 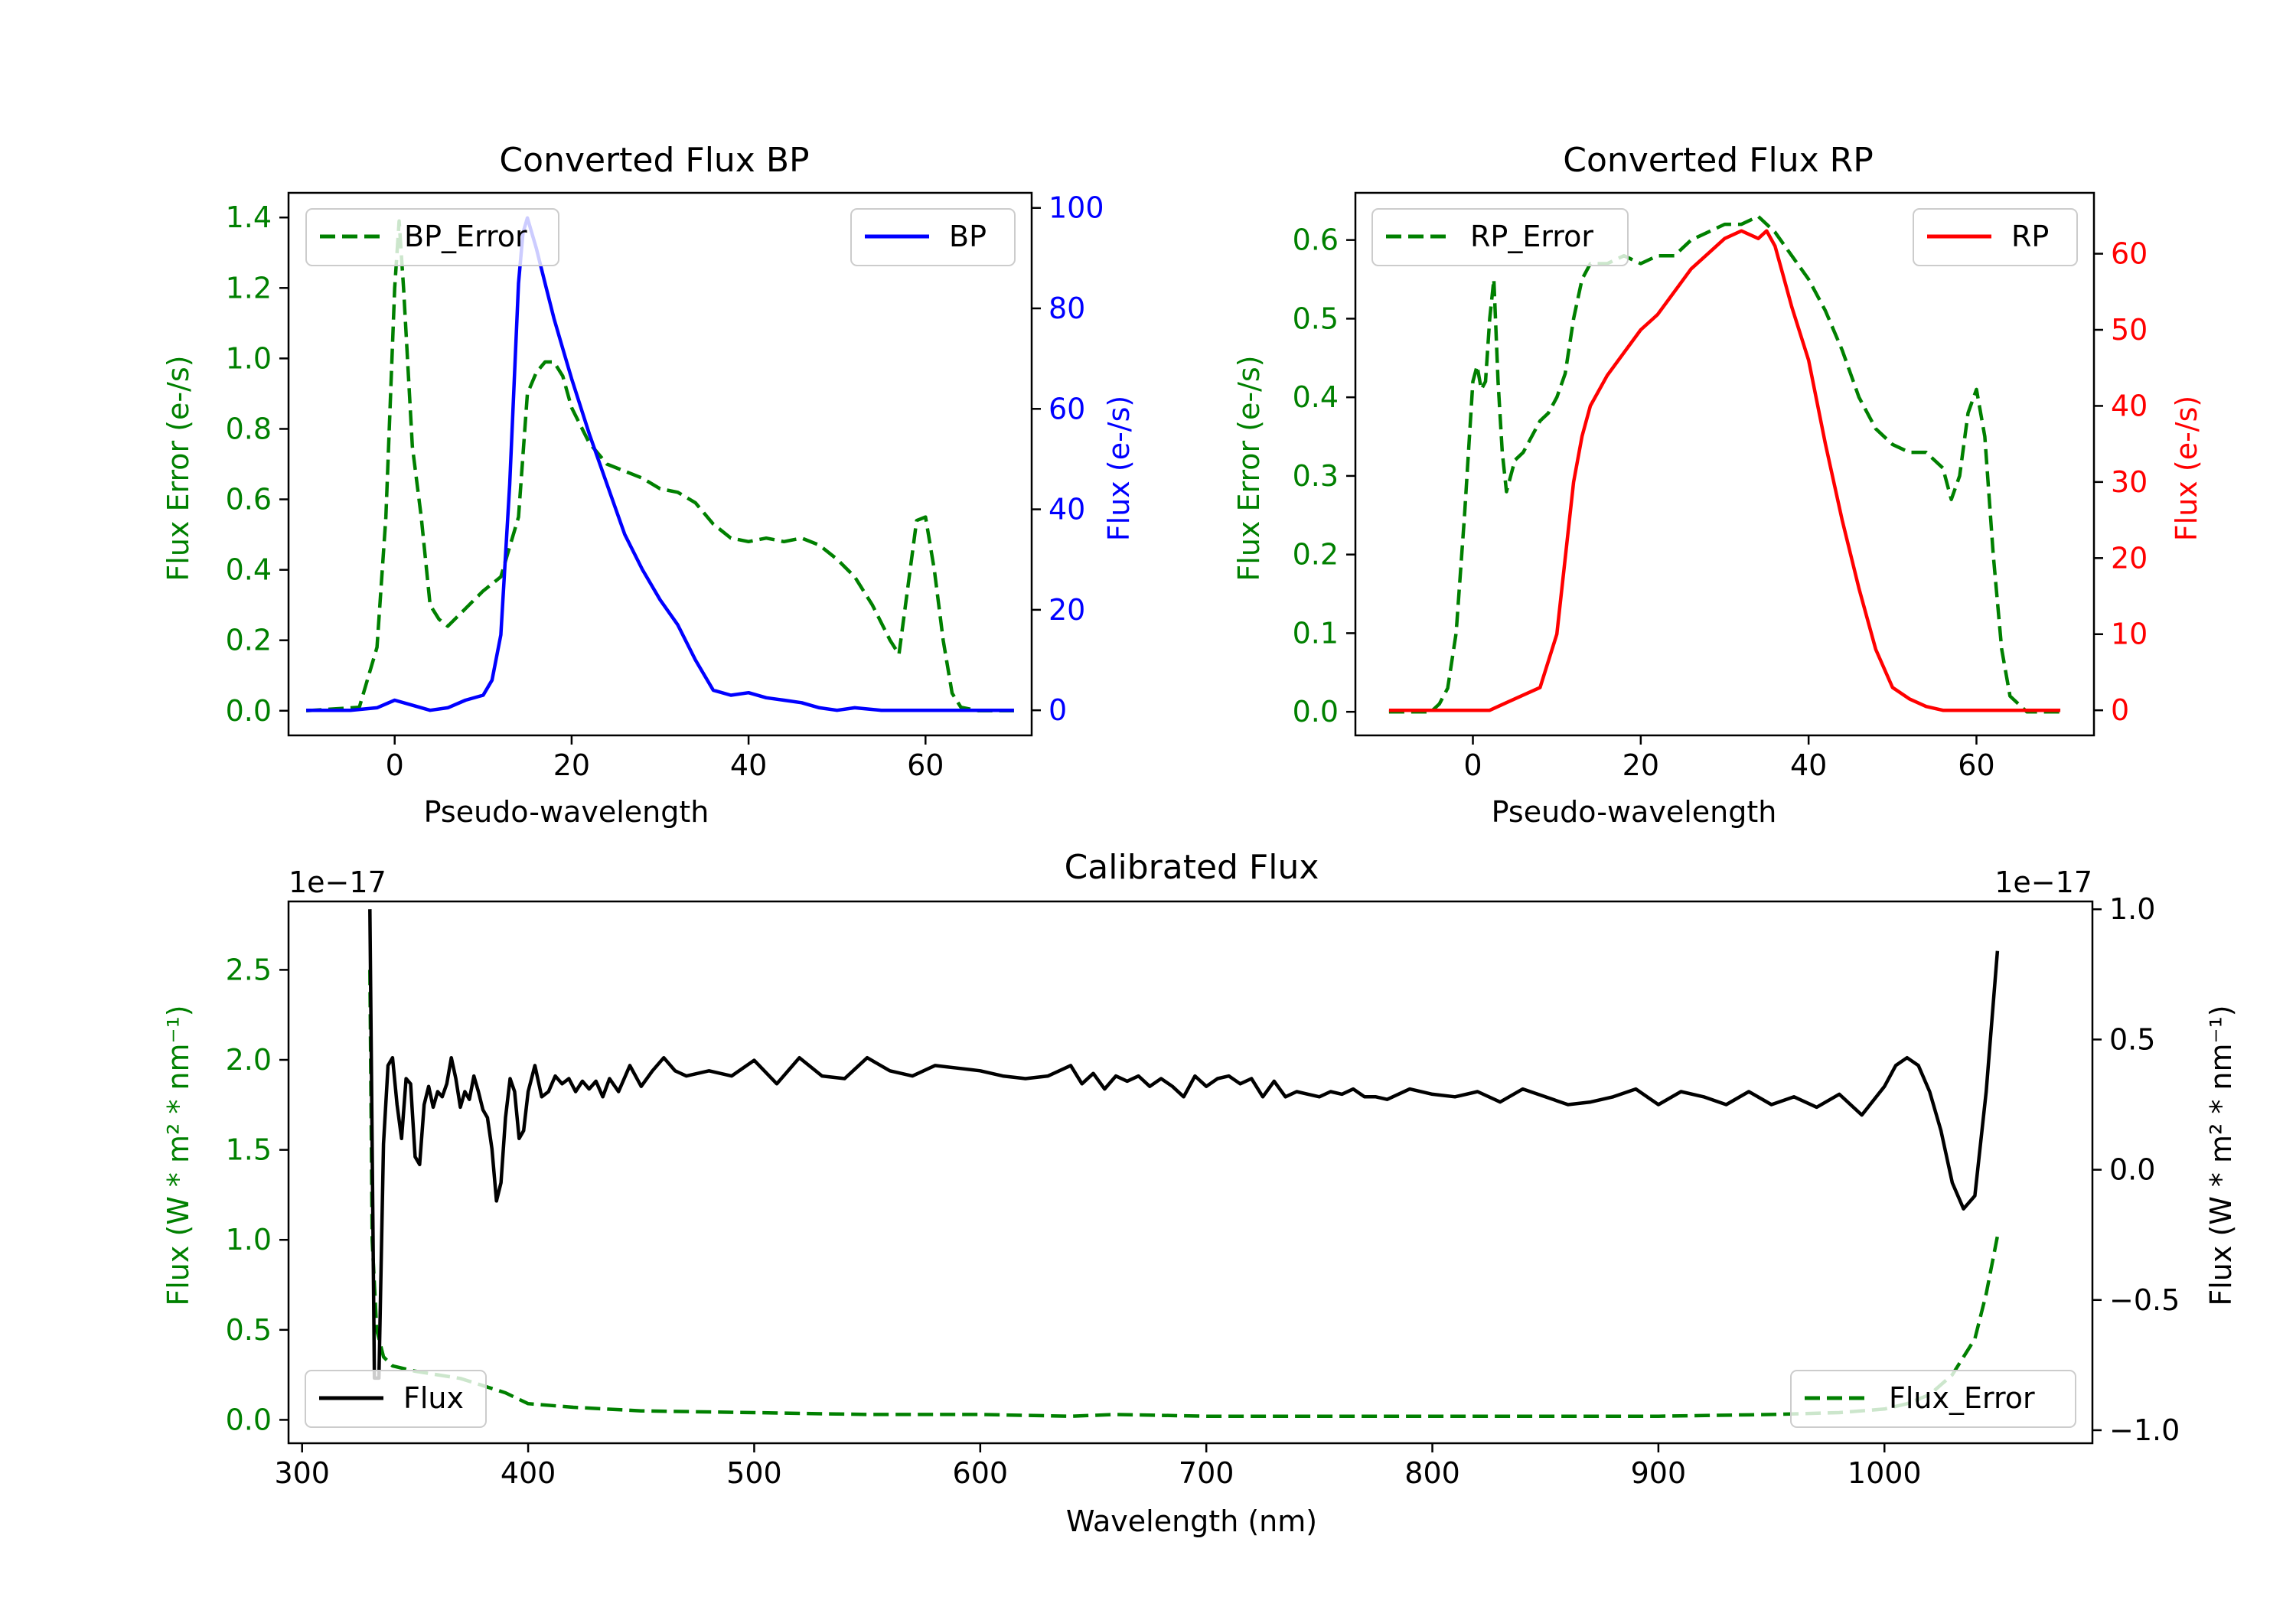 I want to click on right-y-tick-label: 0.0, so click(x=2132, y=1170).